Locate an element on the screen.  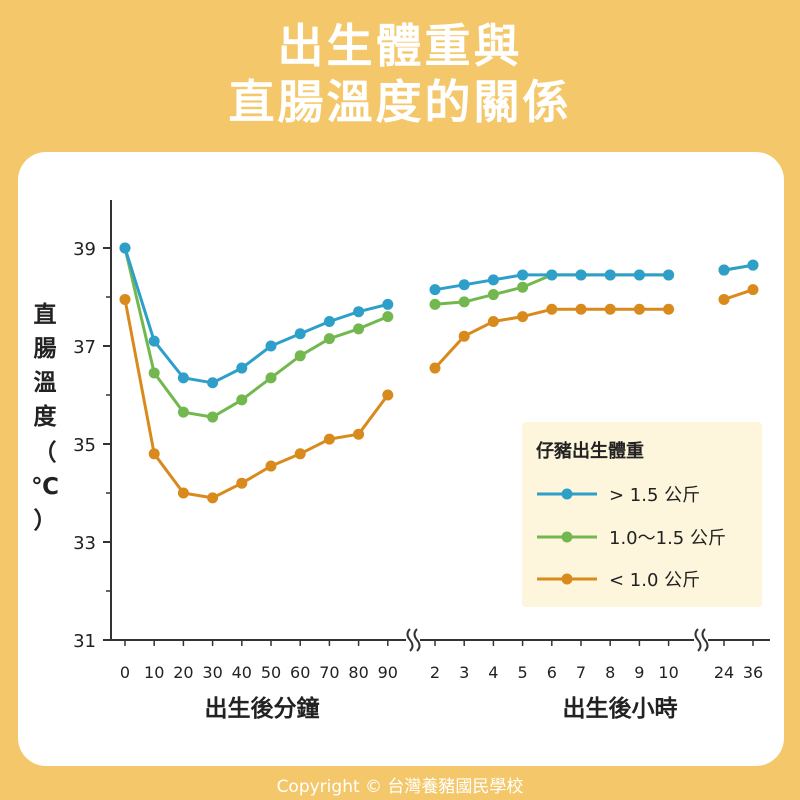
x-tick-label: 0 is located at coordinates (125, 672).